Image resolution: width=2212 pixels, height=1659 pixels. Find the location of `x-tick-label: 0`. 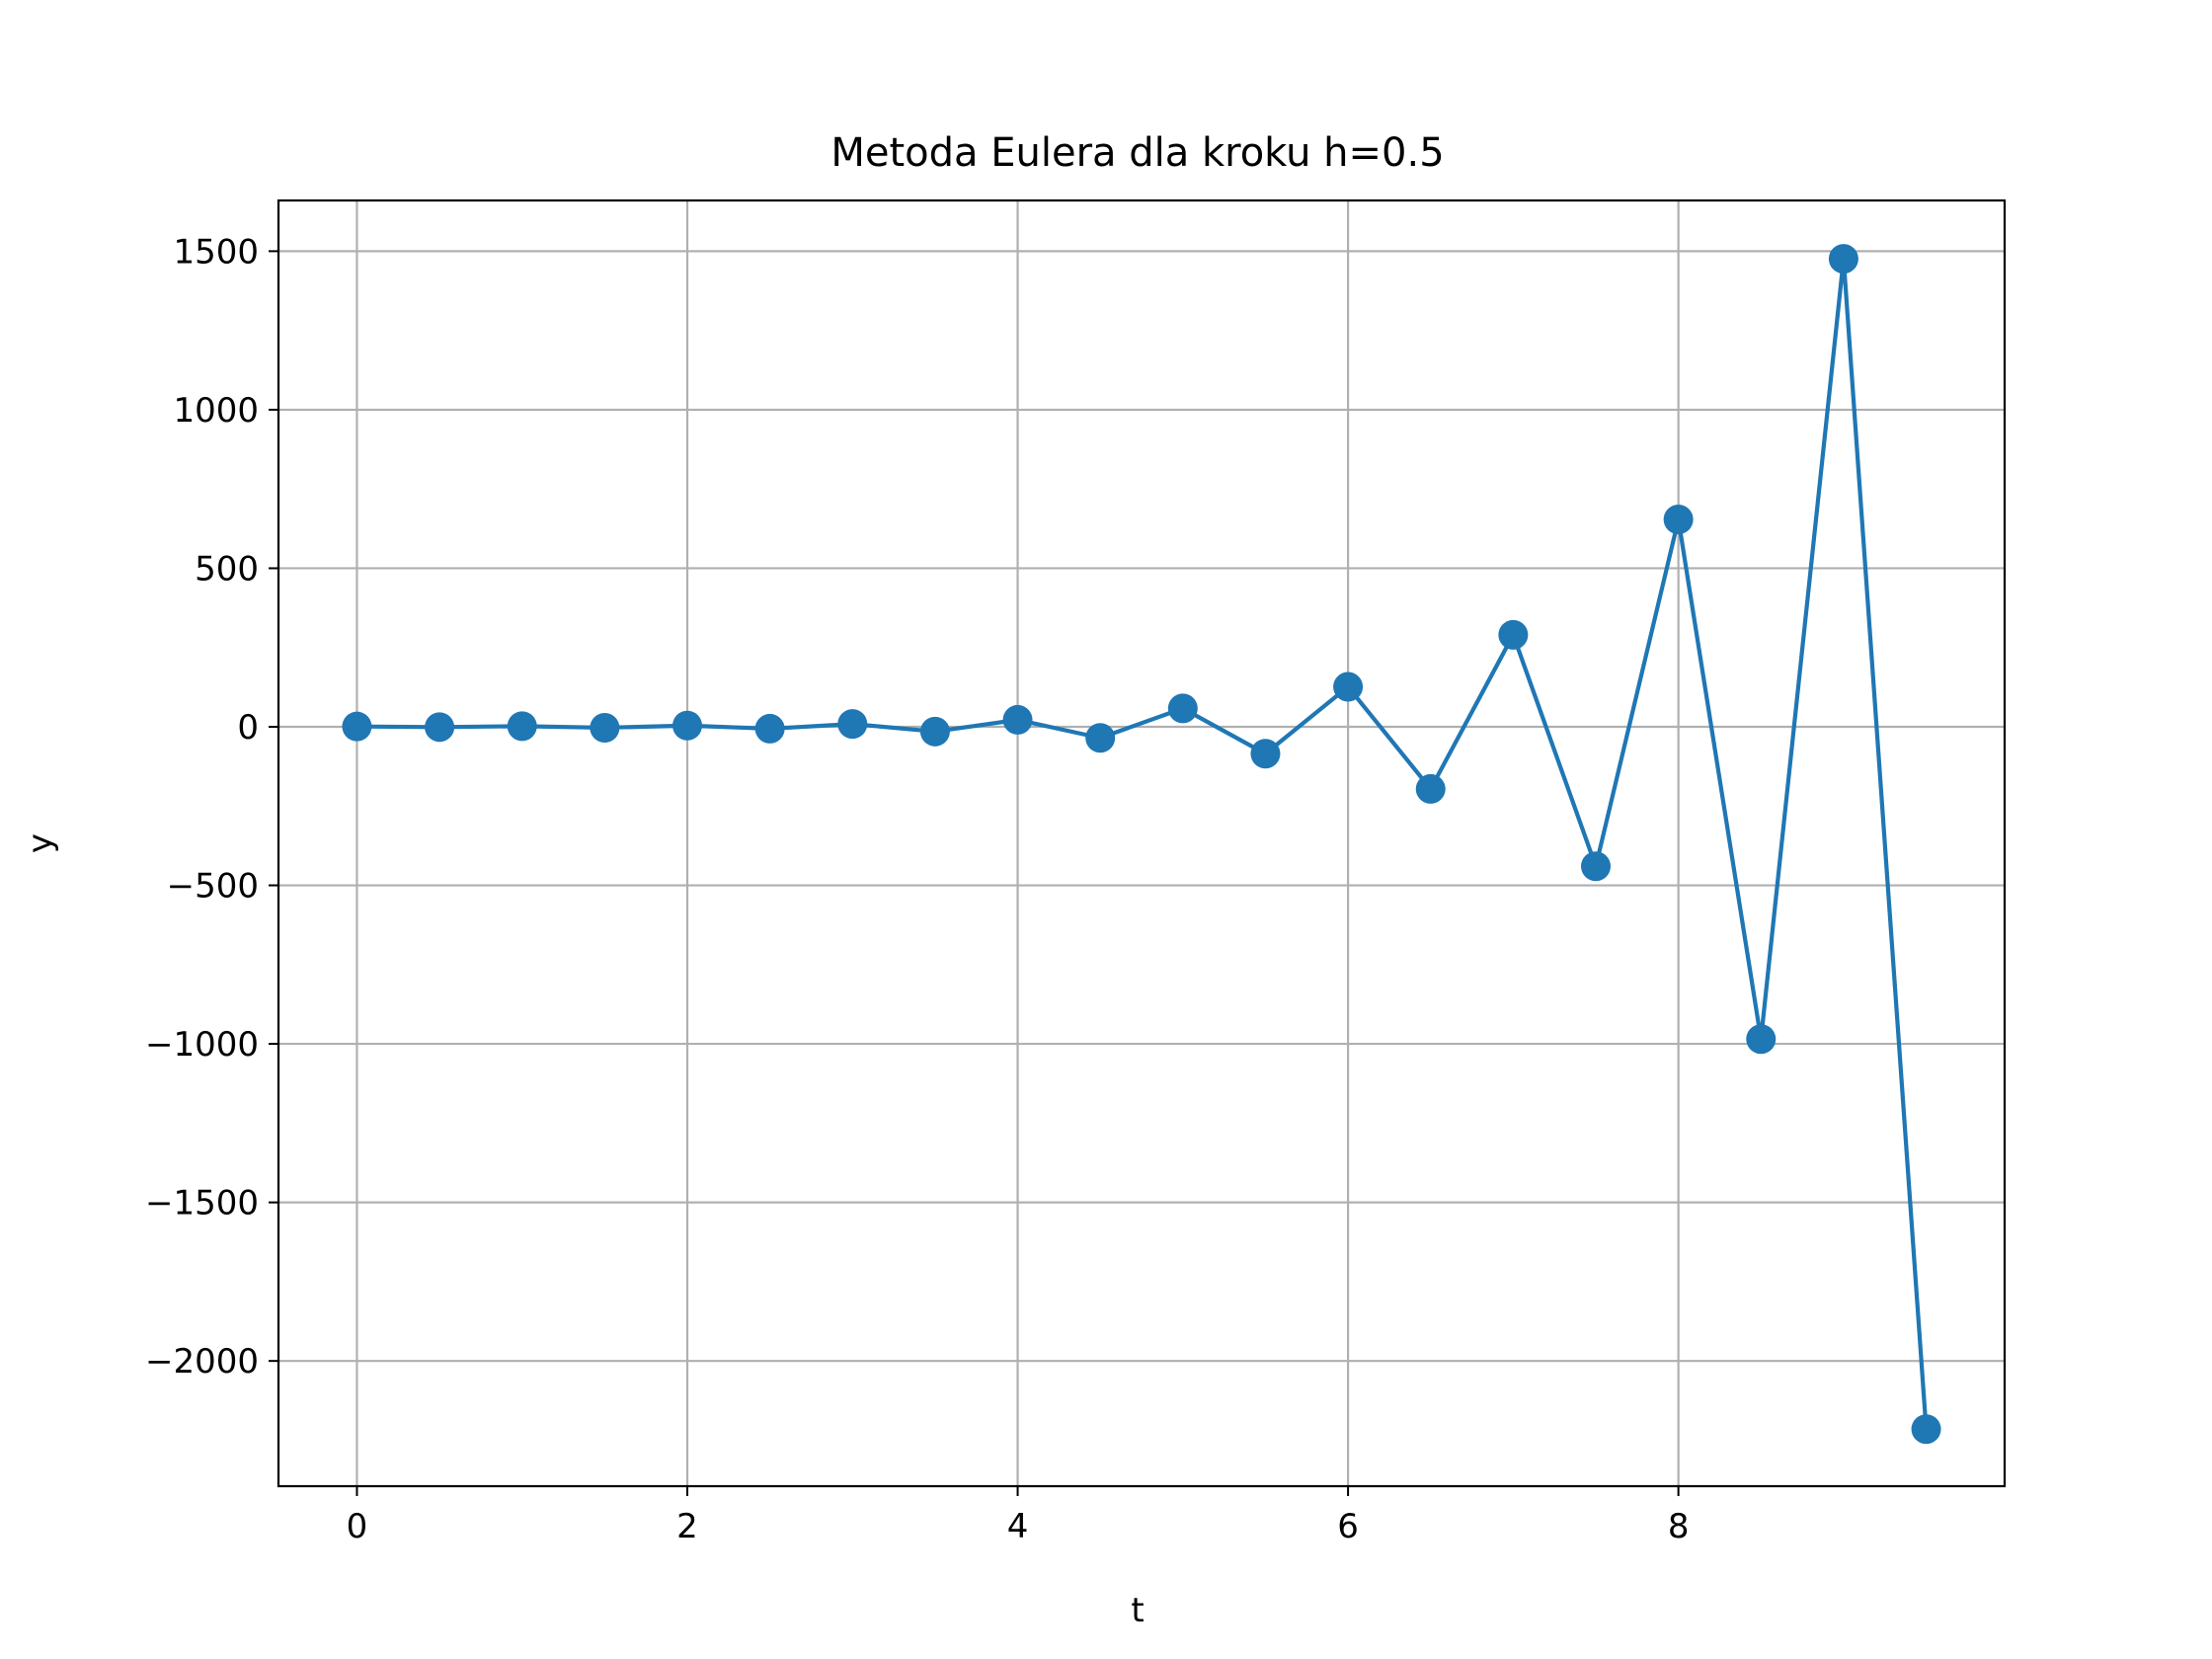

x-tick-label: 0 is located at coordinates (357, 1527).